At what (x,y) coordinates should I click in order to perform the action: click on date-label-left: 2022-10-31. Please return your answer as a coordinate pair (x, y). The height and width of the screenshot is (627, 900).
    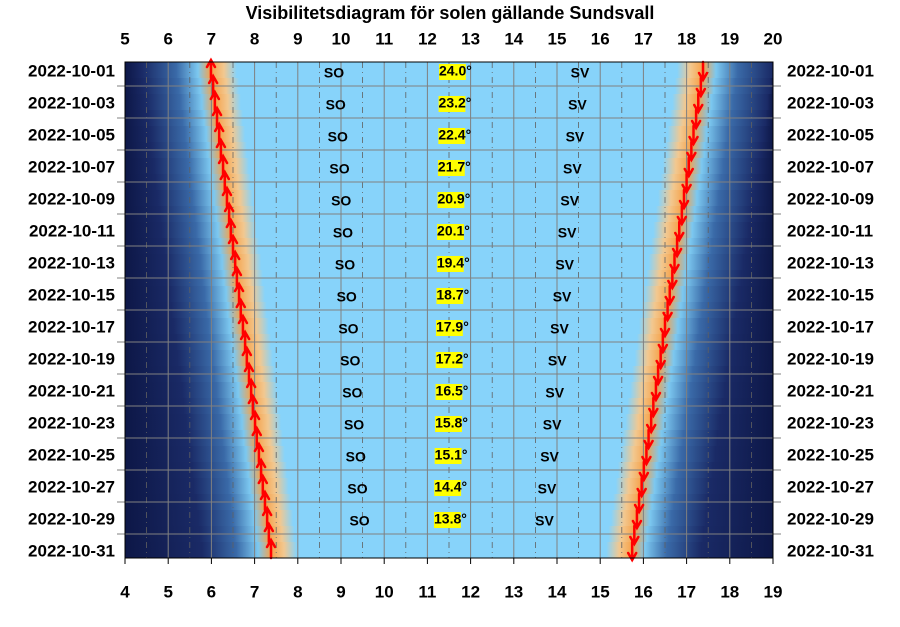
    Looking at the image, I should click on (71, 550).